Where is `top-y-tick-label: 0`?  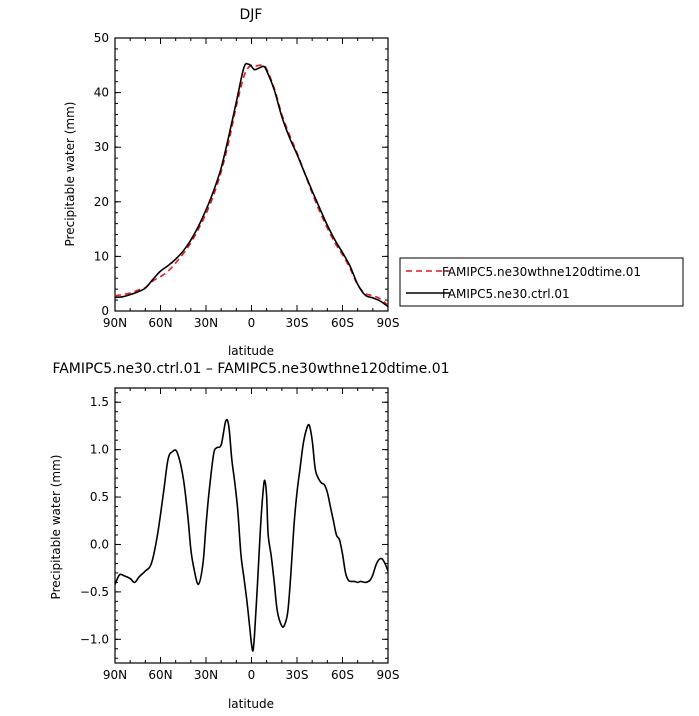 top-y-tick-label: 0 is located at coordinates (105, 311).